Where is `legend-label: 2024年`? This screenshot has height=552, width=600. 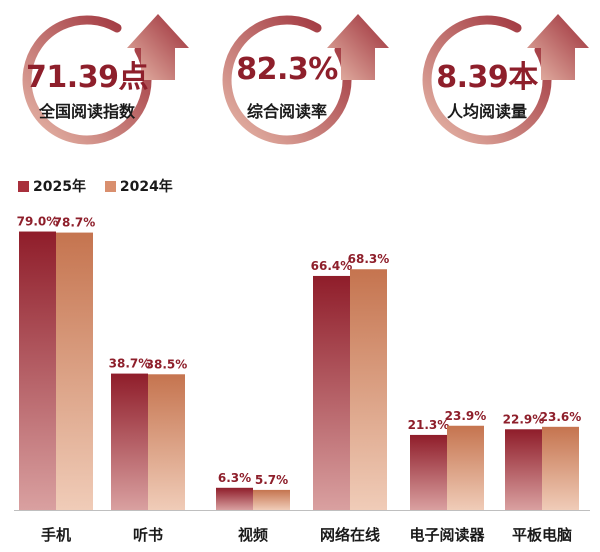
legend-label: 2024年 is located at coordinates (146, 187).